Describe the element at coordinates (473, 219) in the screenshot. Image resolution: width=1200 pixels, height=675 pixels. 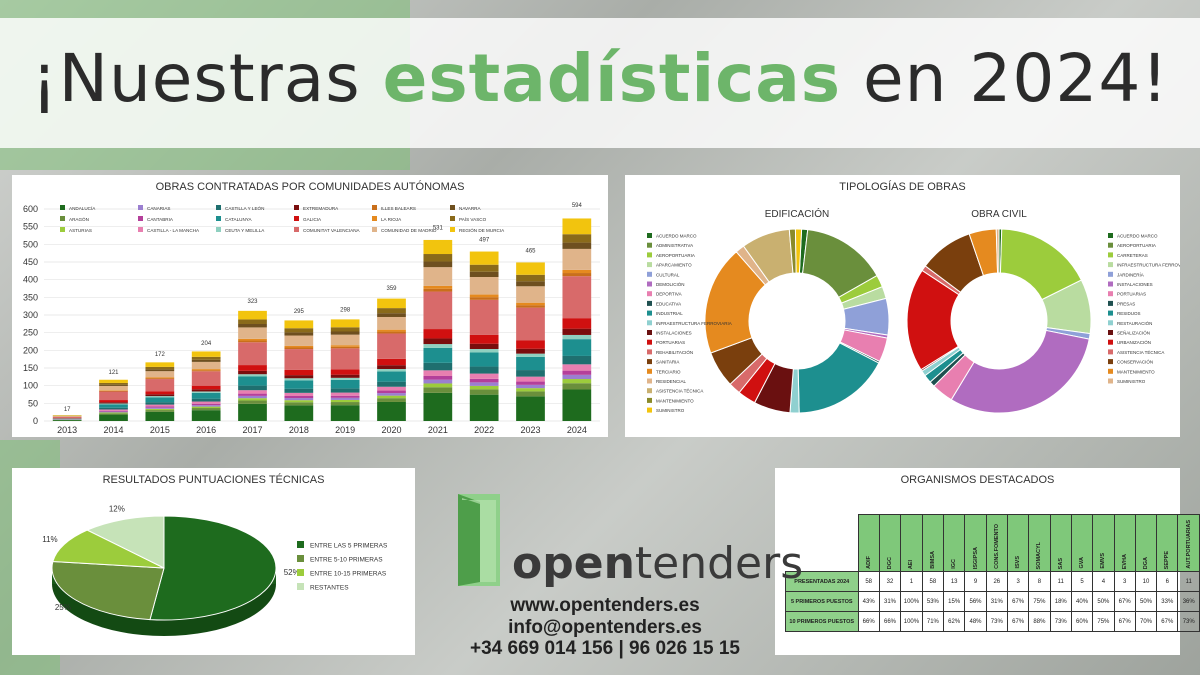
I see `legend-label: PAÍS VASCO` at that location.